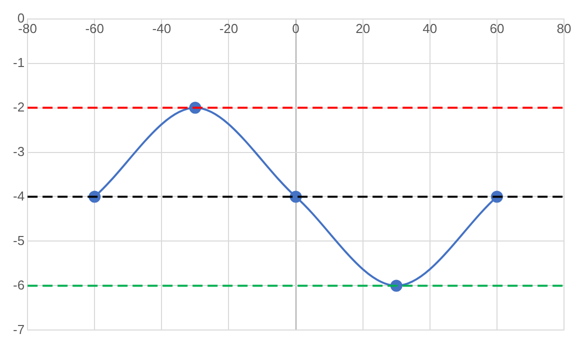 The height and width of the screenshot is (349, 586). What do you see at coordinates (430, 28) in the screenshot?
I see `x-tick-label: 40` at bounding box center [430, 28].